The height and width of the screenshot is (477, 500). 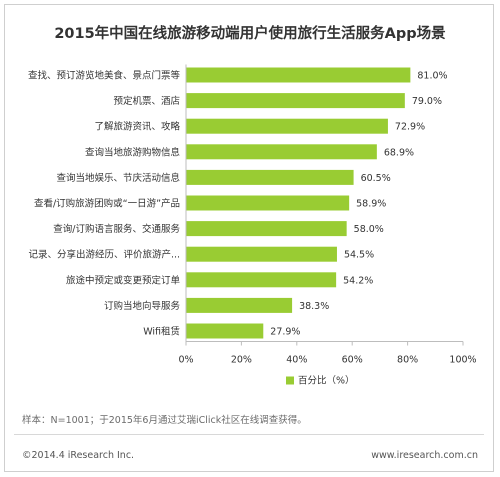 I want to click on x-tick-label: 80%, so click(x=407, y=360).